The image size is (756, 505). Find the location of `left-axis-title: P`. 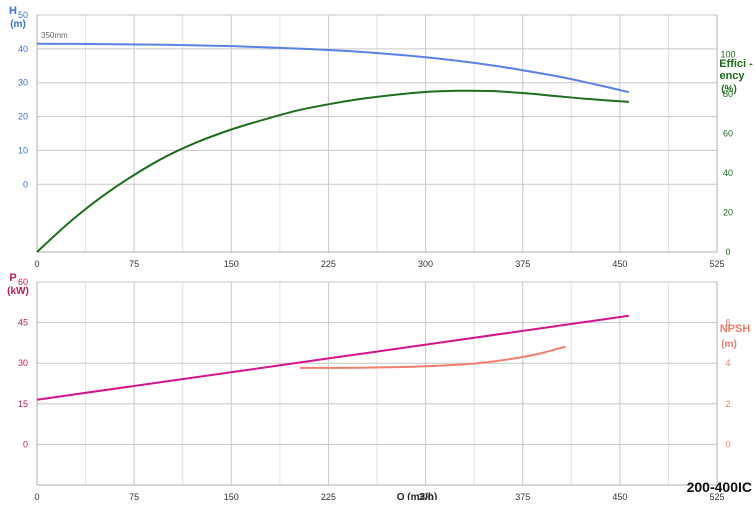

left-axis-title: P is located at coordinates (12, 278).